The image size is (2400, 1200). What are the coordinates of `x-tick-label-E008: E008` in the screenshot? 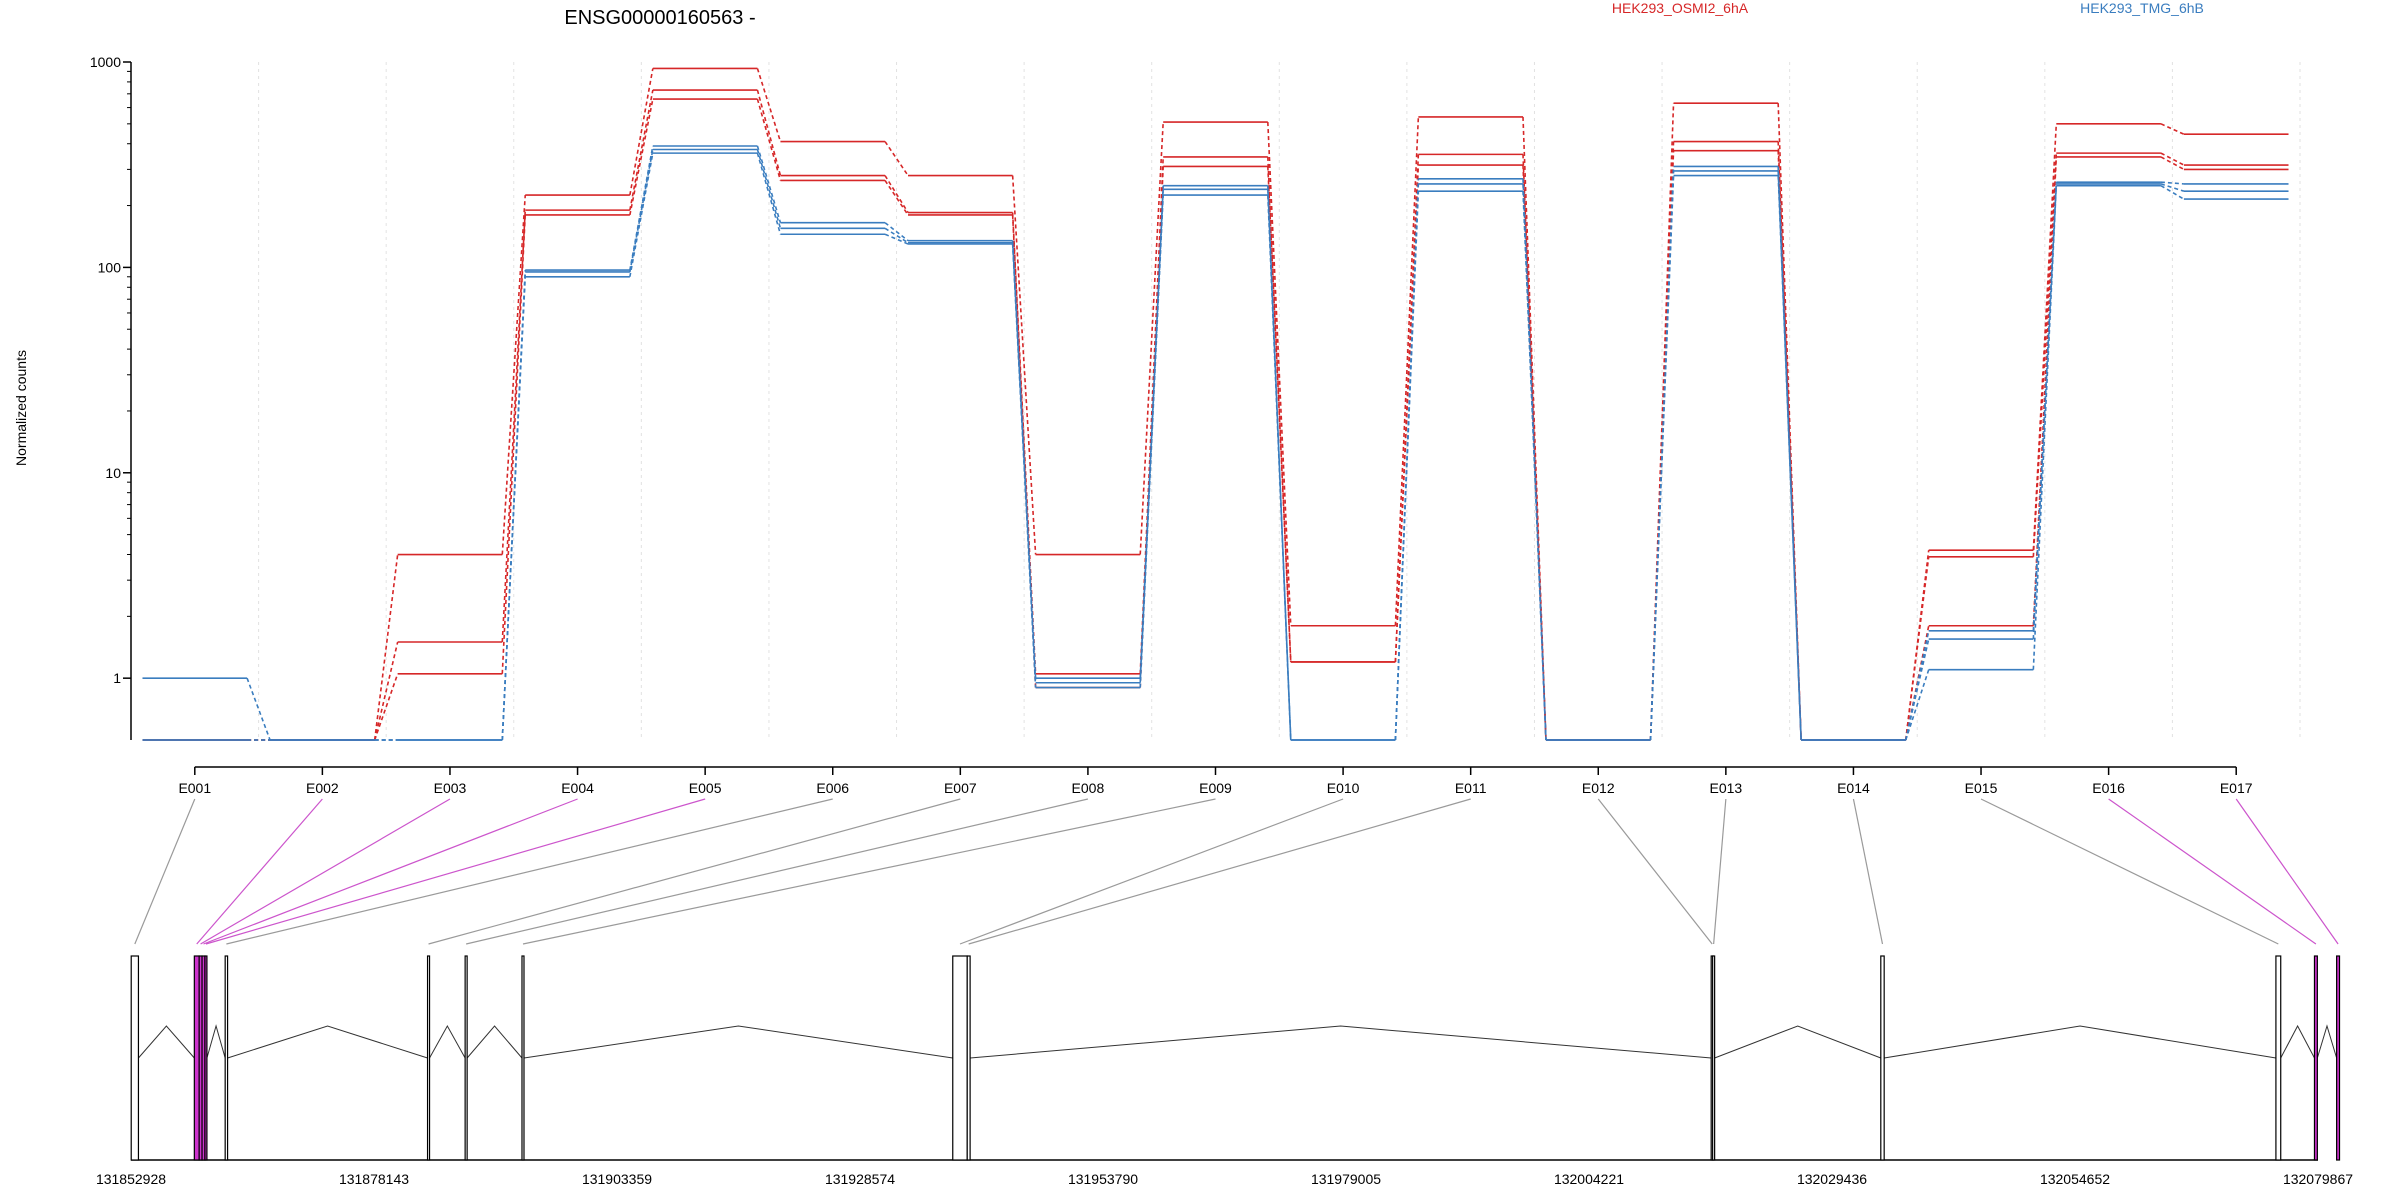 It's located at (1088, 788).